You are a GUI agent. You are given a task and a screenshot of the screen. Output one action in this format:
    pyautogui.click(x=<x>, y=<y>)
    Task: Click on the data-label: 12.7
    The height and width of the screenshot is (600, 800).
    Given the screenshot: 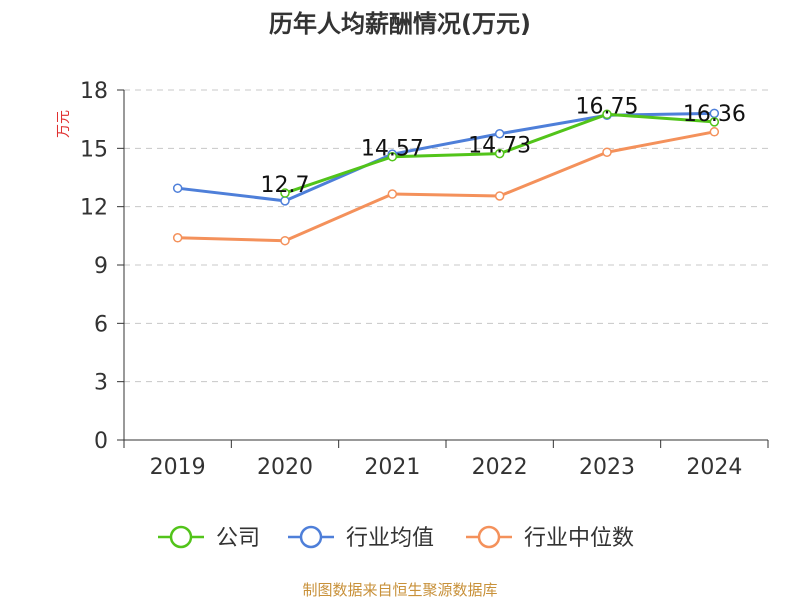 What is the action you would take?
    pyautogui.click(x=285, y=185)
    